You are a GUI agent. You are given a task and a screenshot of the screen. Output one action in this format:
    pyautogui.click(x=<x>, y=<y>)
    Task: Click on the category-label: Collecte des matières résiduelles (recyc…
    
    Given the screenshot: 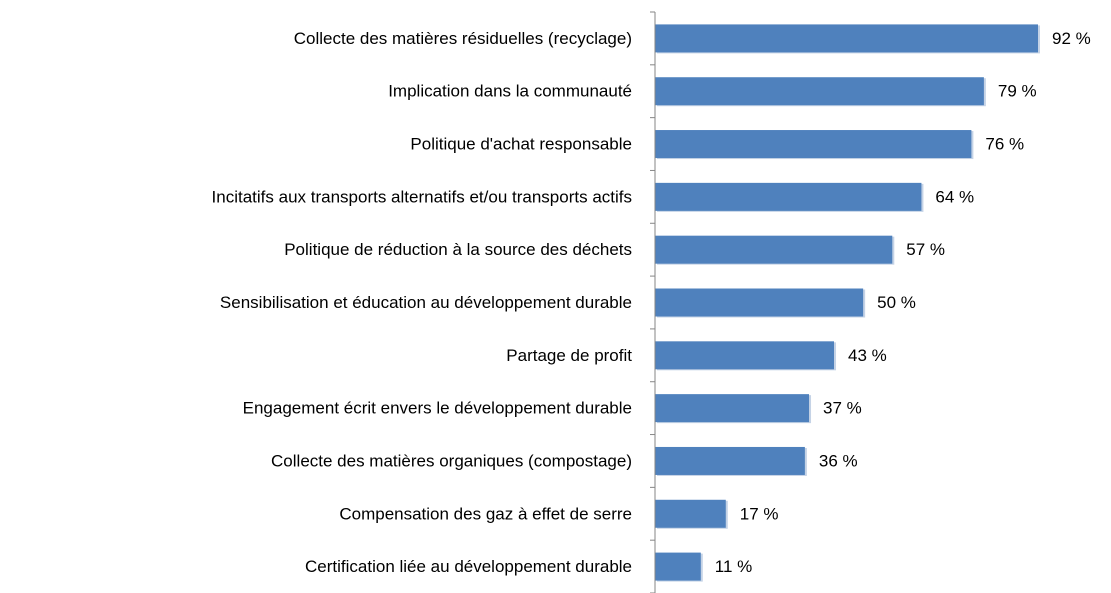 What is the action you would take?
    pyautogui.click(x=463, y=38)
    